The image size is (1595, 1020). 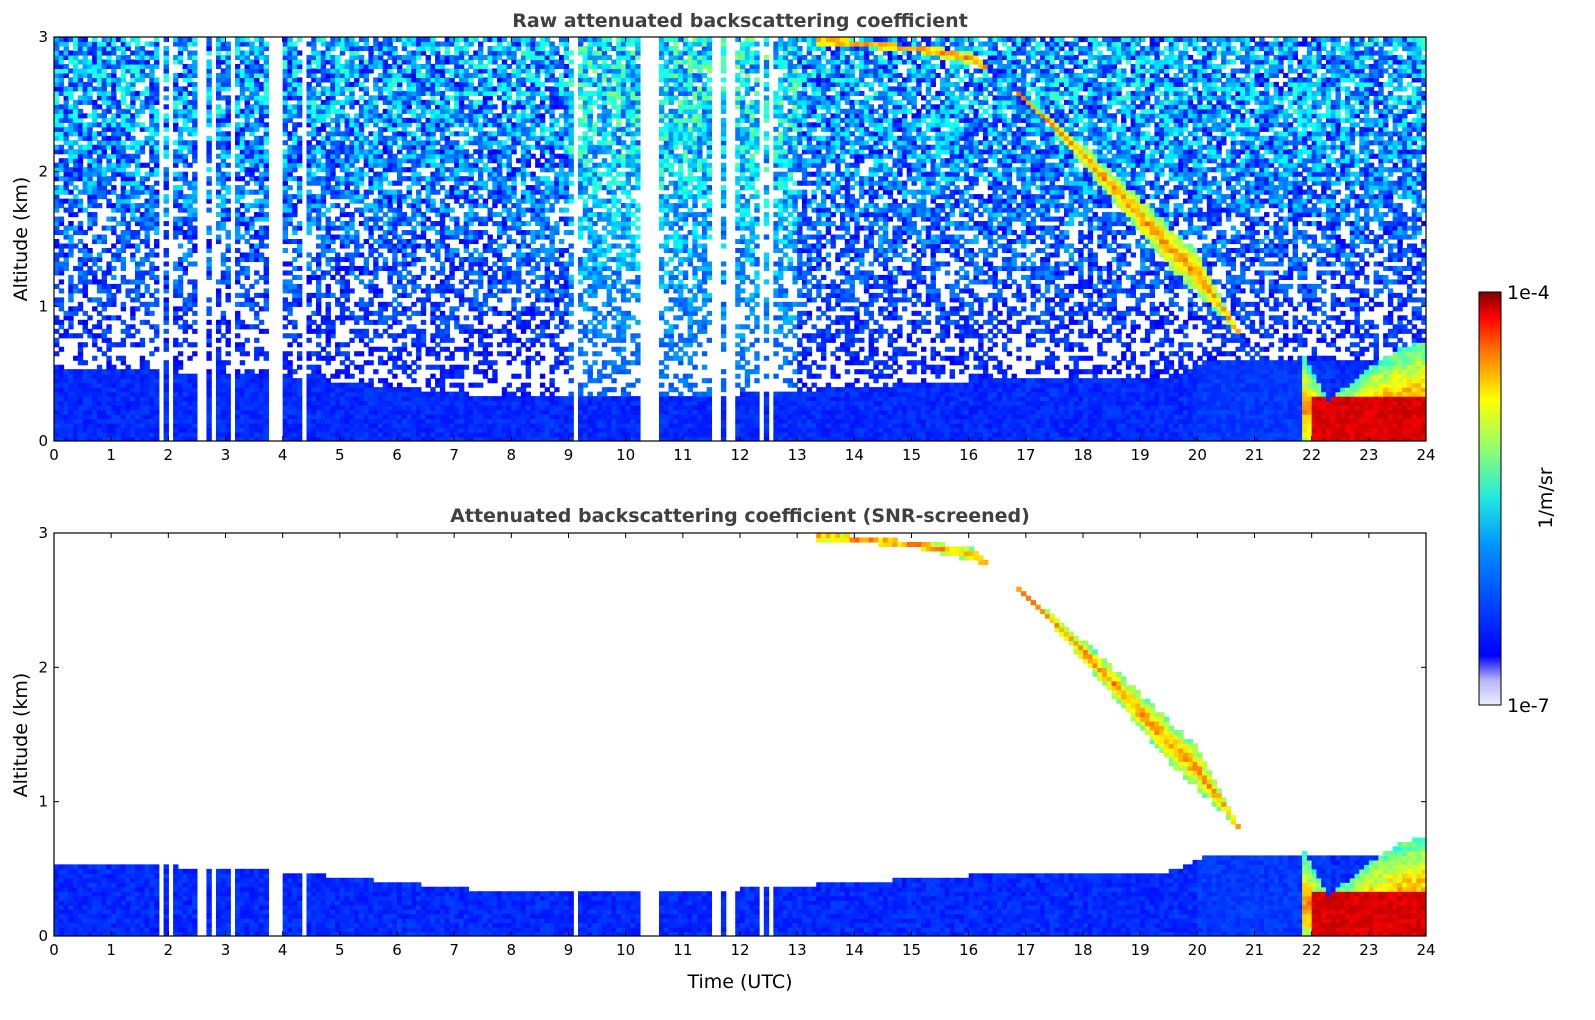 I want to click on panel-2-ylabel: Altitude (km), so click(x=21, y=735).